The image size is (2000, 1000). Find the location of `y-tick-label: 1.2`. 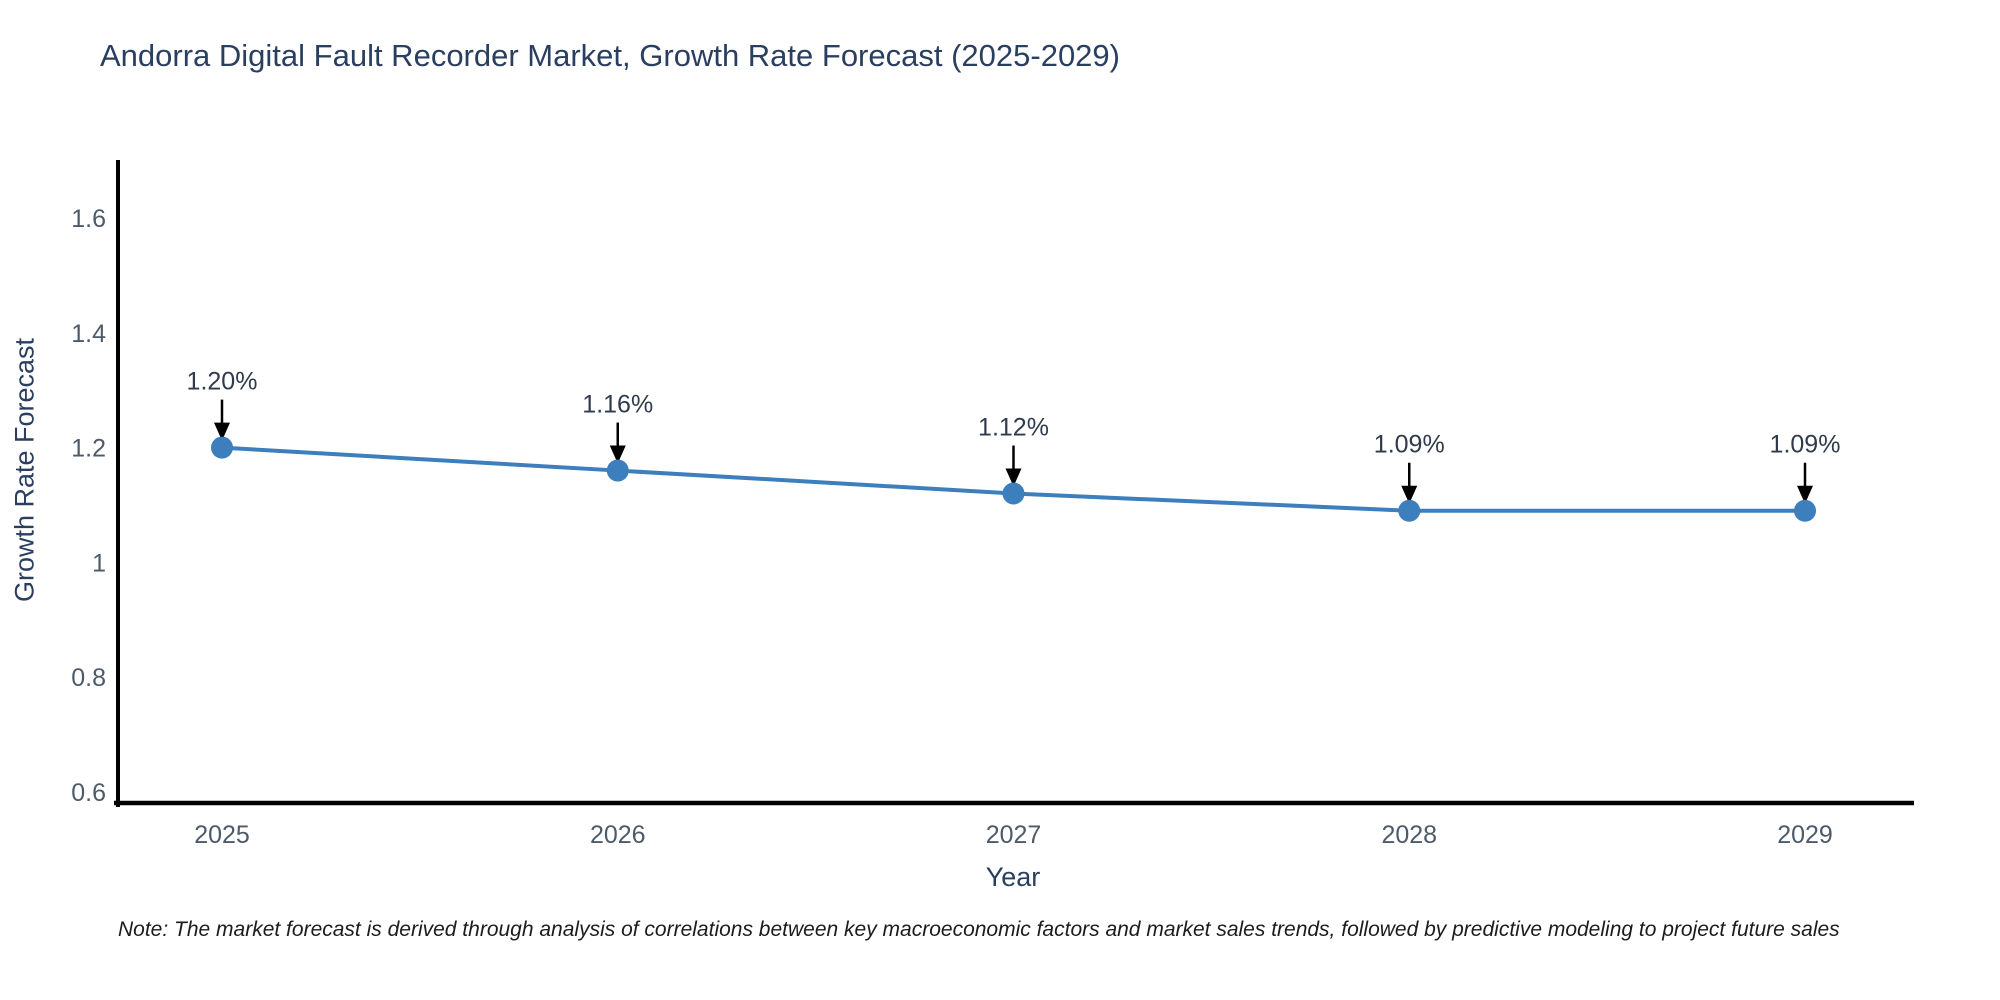

y-tick-label: 1.2 is located at coordinates (88, 449).